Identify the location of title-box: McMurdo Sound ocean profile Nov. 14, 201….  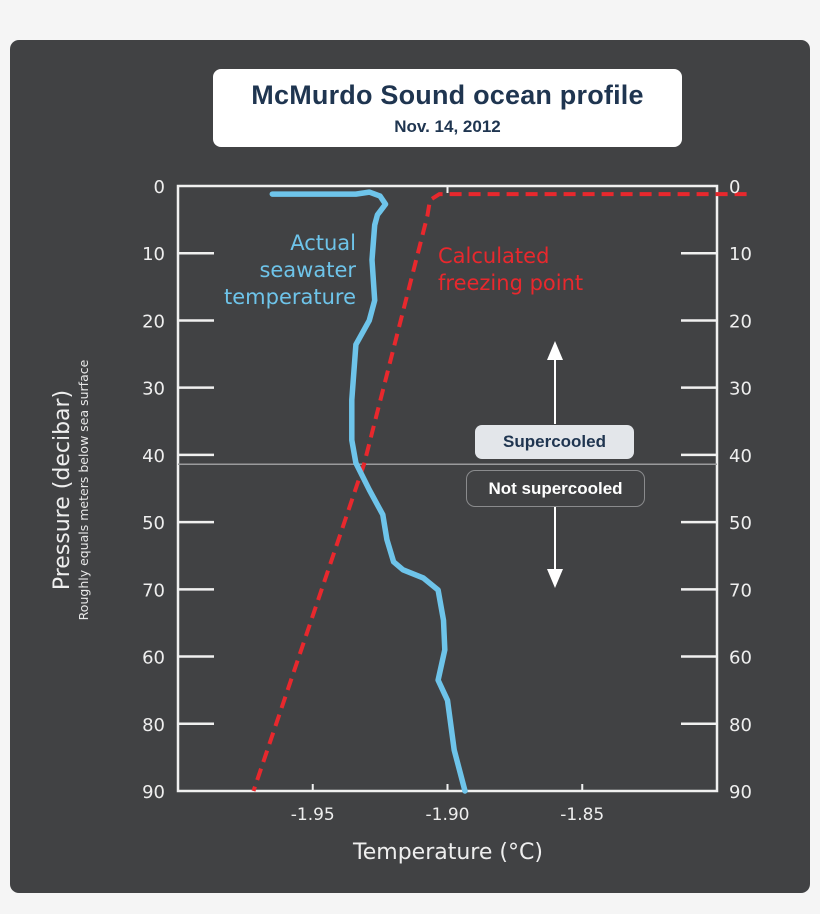
(447, 108).